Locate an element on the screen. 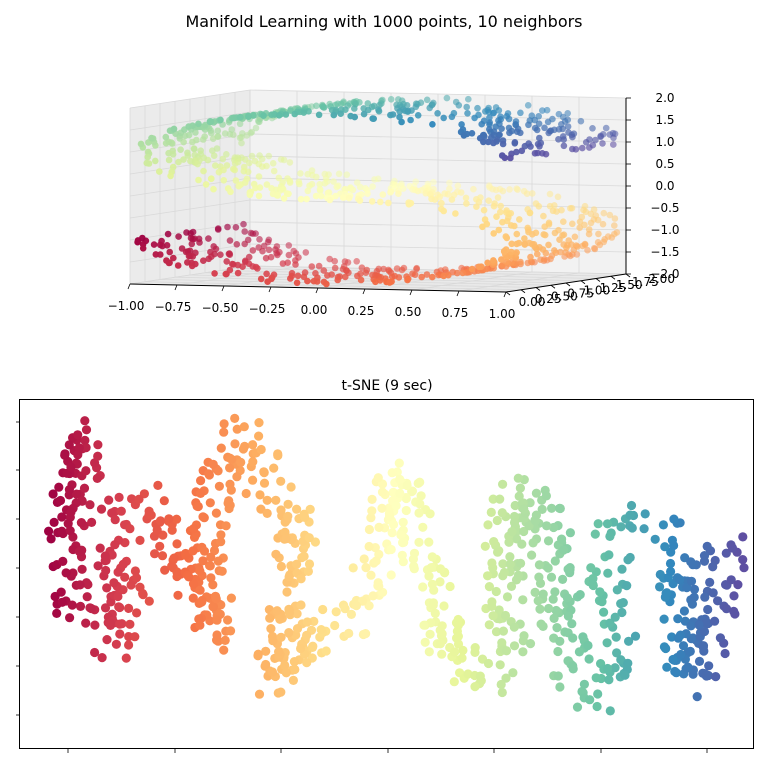 The width and height of the screenshot is (768, 768). grid-line is located at coordinates (438, 204).